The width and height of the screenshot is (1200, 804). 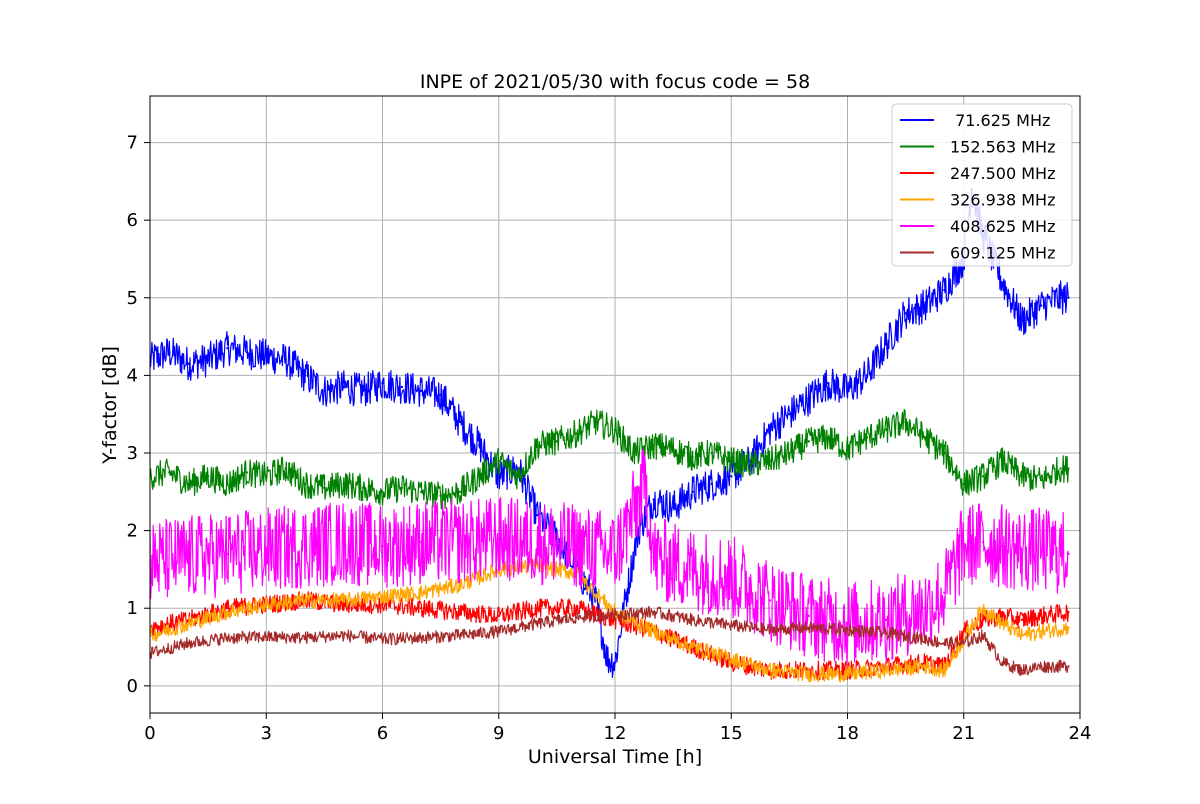 What do you see at coordinates (615, 82) in the screenshot?
I see `chart-title: INPE of 2021/05/30 with focus code = 58` at bounding box center [615, 82].